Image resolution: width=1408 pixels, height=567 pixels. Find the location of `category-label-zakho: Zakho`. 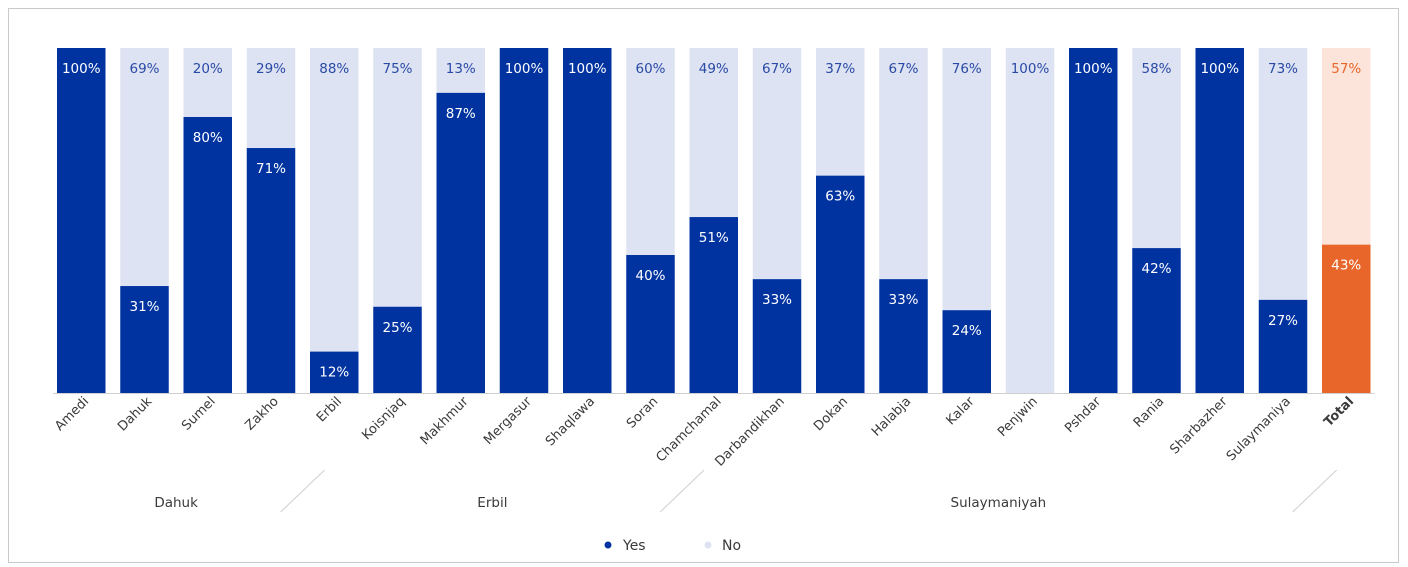

category-label-zakho: Zakho is located at coordinates (262, 413).